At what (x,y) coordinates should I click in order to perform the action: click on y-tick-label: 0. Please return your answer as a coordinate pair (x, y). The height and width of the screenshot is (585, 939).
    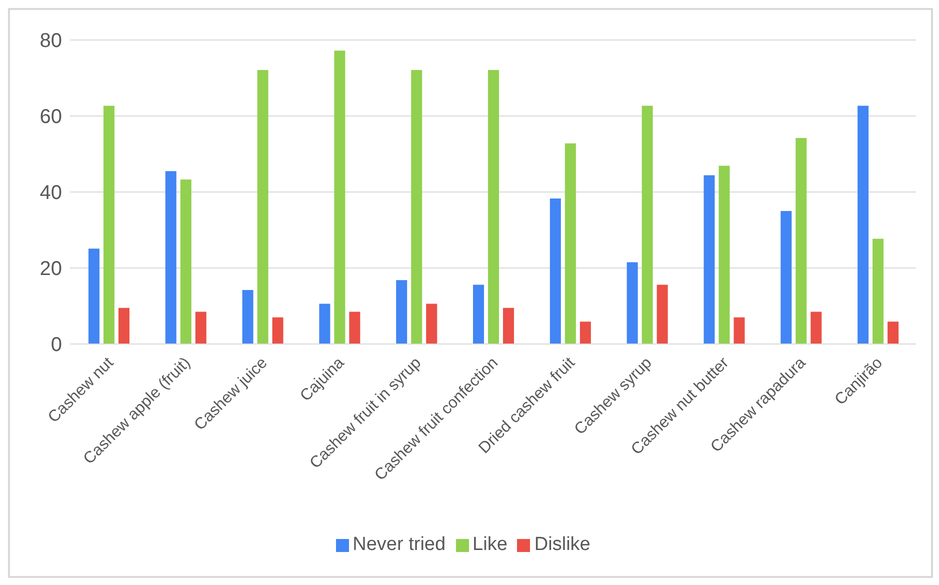
    Looking at the image, I should click on (56, 345).